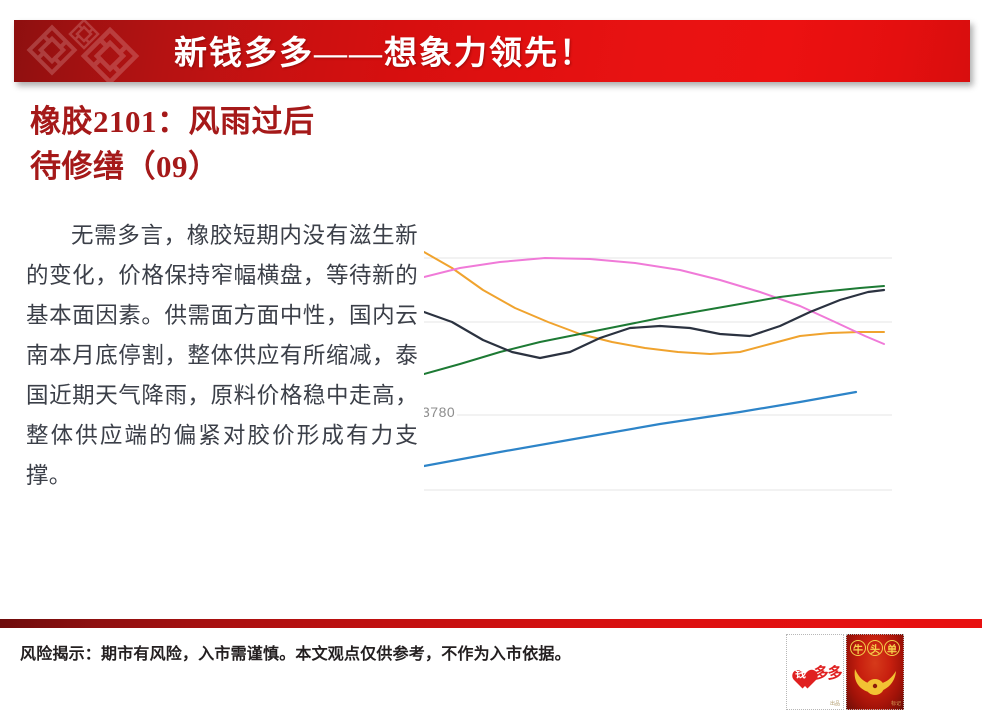 This screenshot has height=720, width=982. What do you see at coordinates (172, 121) in the screenshot?
I see `page-title-line-1: 橡胶2101：风雨过后` at bounding box center [172, 121].